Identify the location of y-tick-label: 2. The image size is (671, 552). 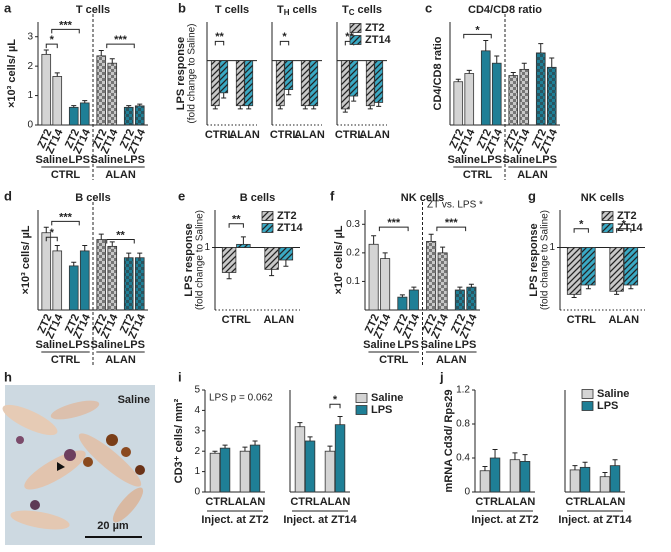
(30, 66).